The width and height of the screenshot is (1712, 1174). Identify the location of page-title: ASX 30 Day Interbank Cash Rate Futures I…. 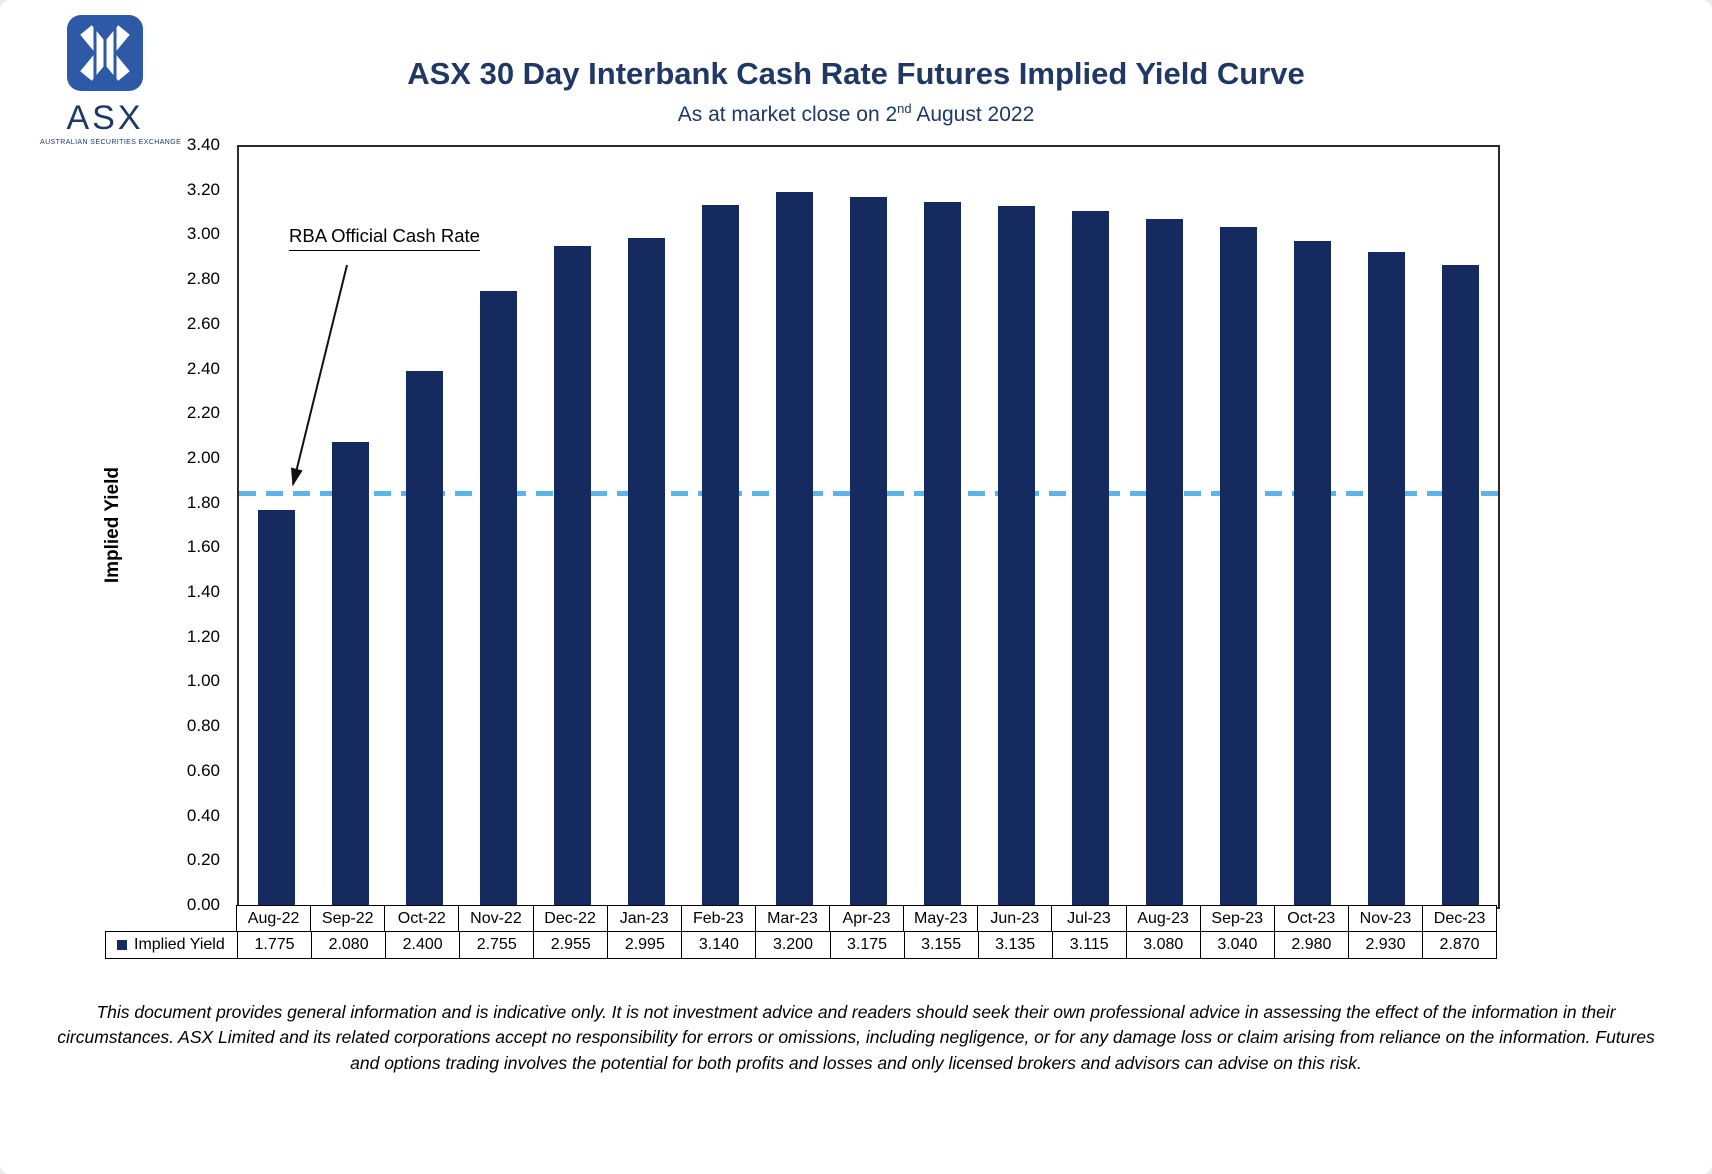
(856, 73).